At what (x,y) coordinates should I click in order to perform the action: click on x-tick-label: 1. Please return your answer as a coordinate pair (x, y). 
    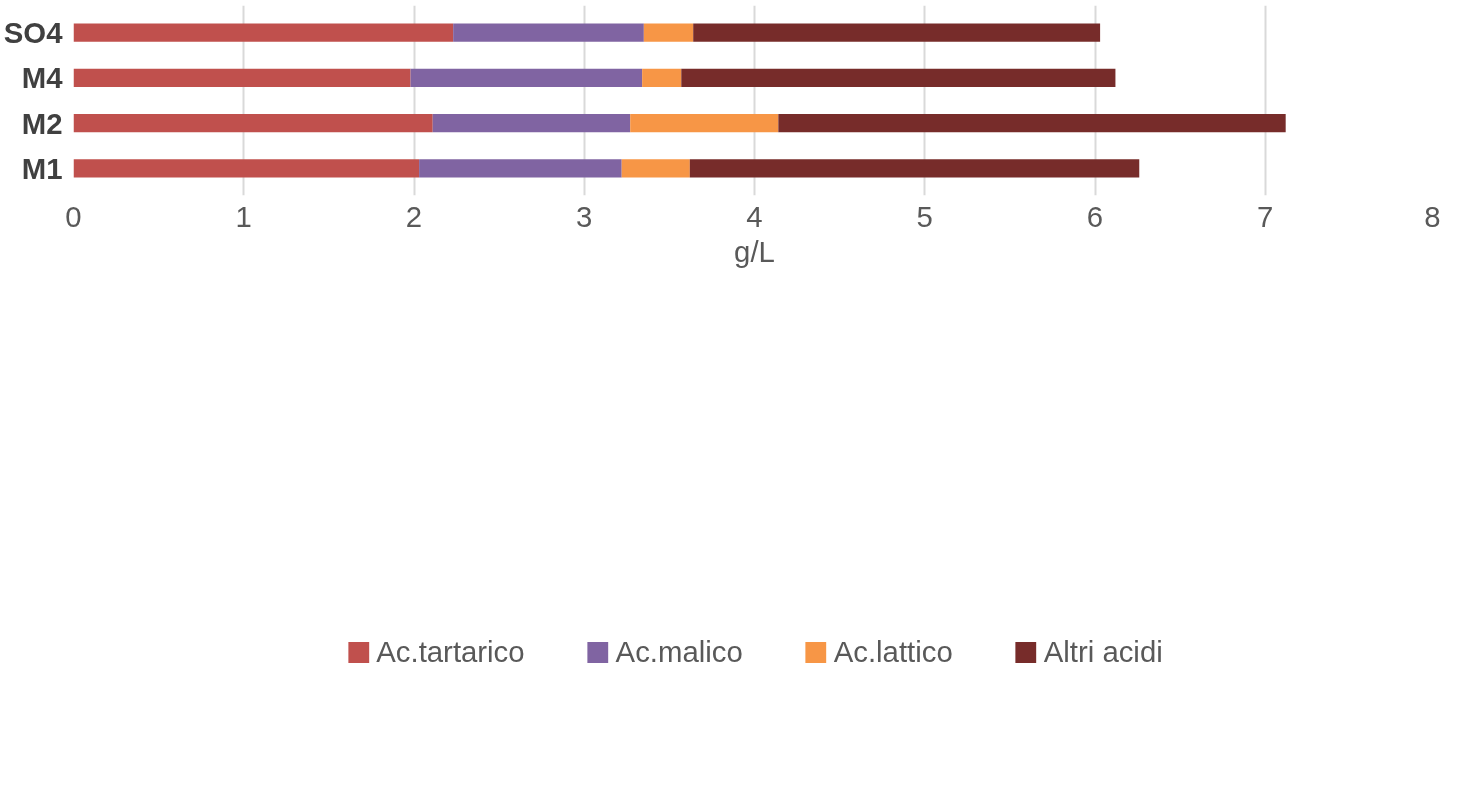
    Looking at the image, I should click on (243, 216).